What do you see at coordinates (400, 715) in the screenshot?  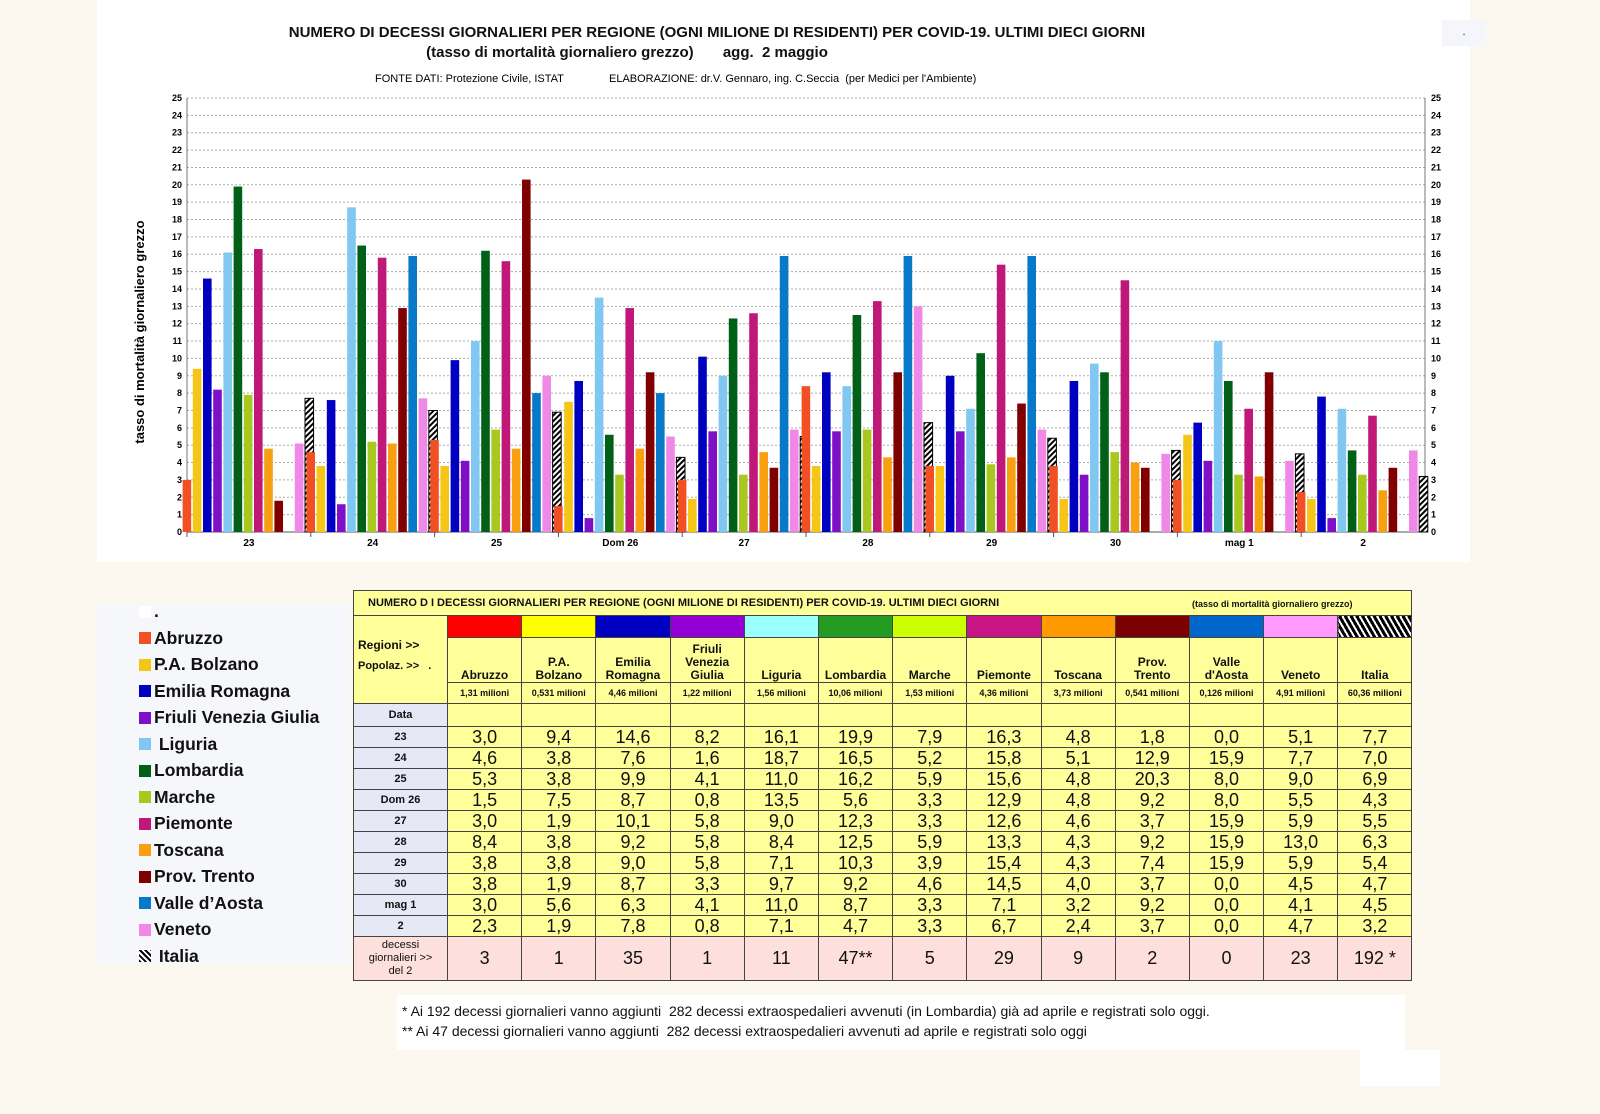 I see `date-header: Data` at bounding box center [400, 715].